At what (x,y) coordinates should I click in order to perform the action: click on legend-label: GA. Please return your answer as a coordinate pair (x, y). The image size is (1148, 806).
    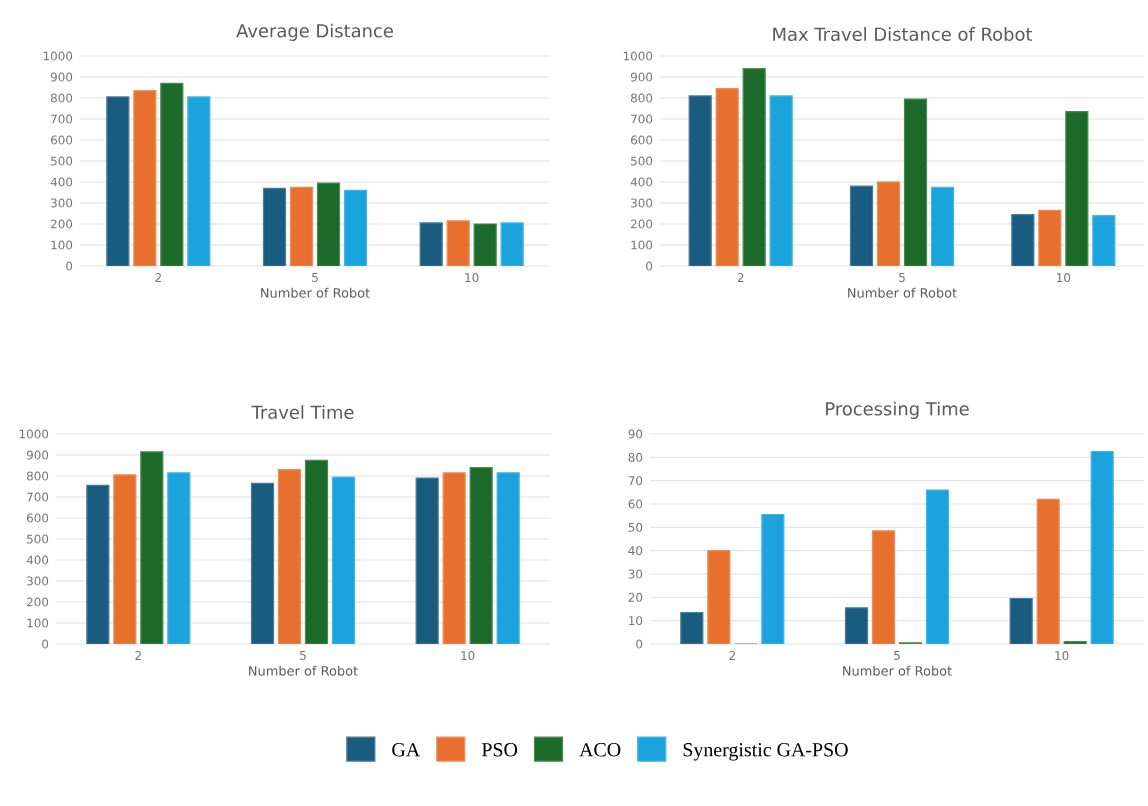
    Looking at the image, I should click on (406, 750).